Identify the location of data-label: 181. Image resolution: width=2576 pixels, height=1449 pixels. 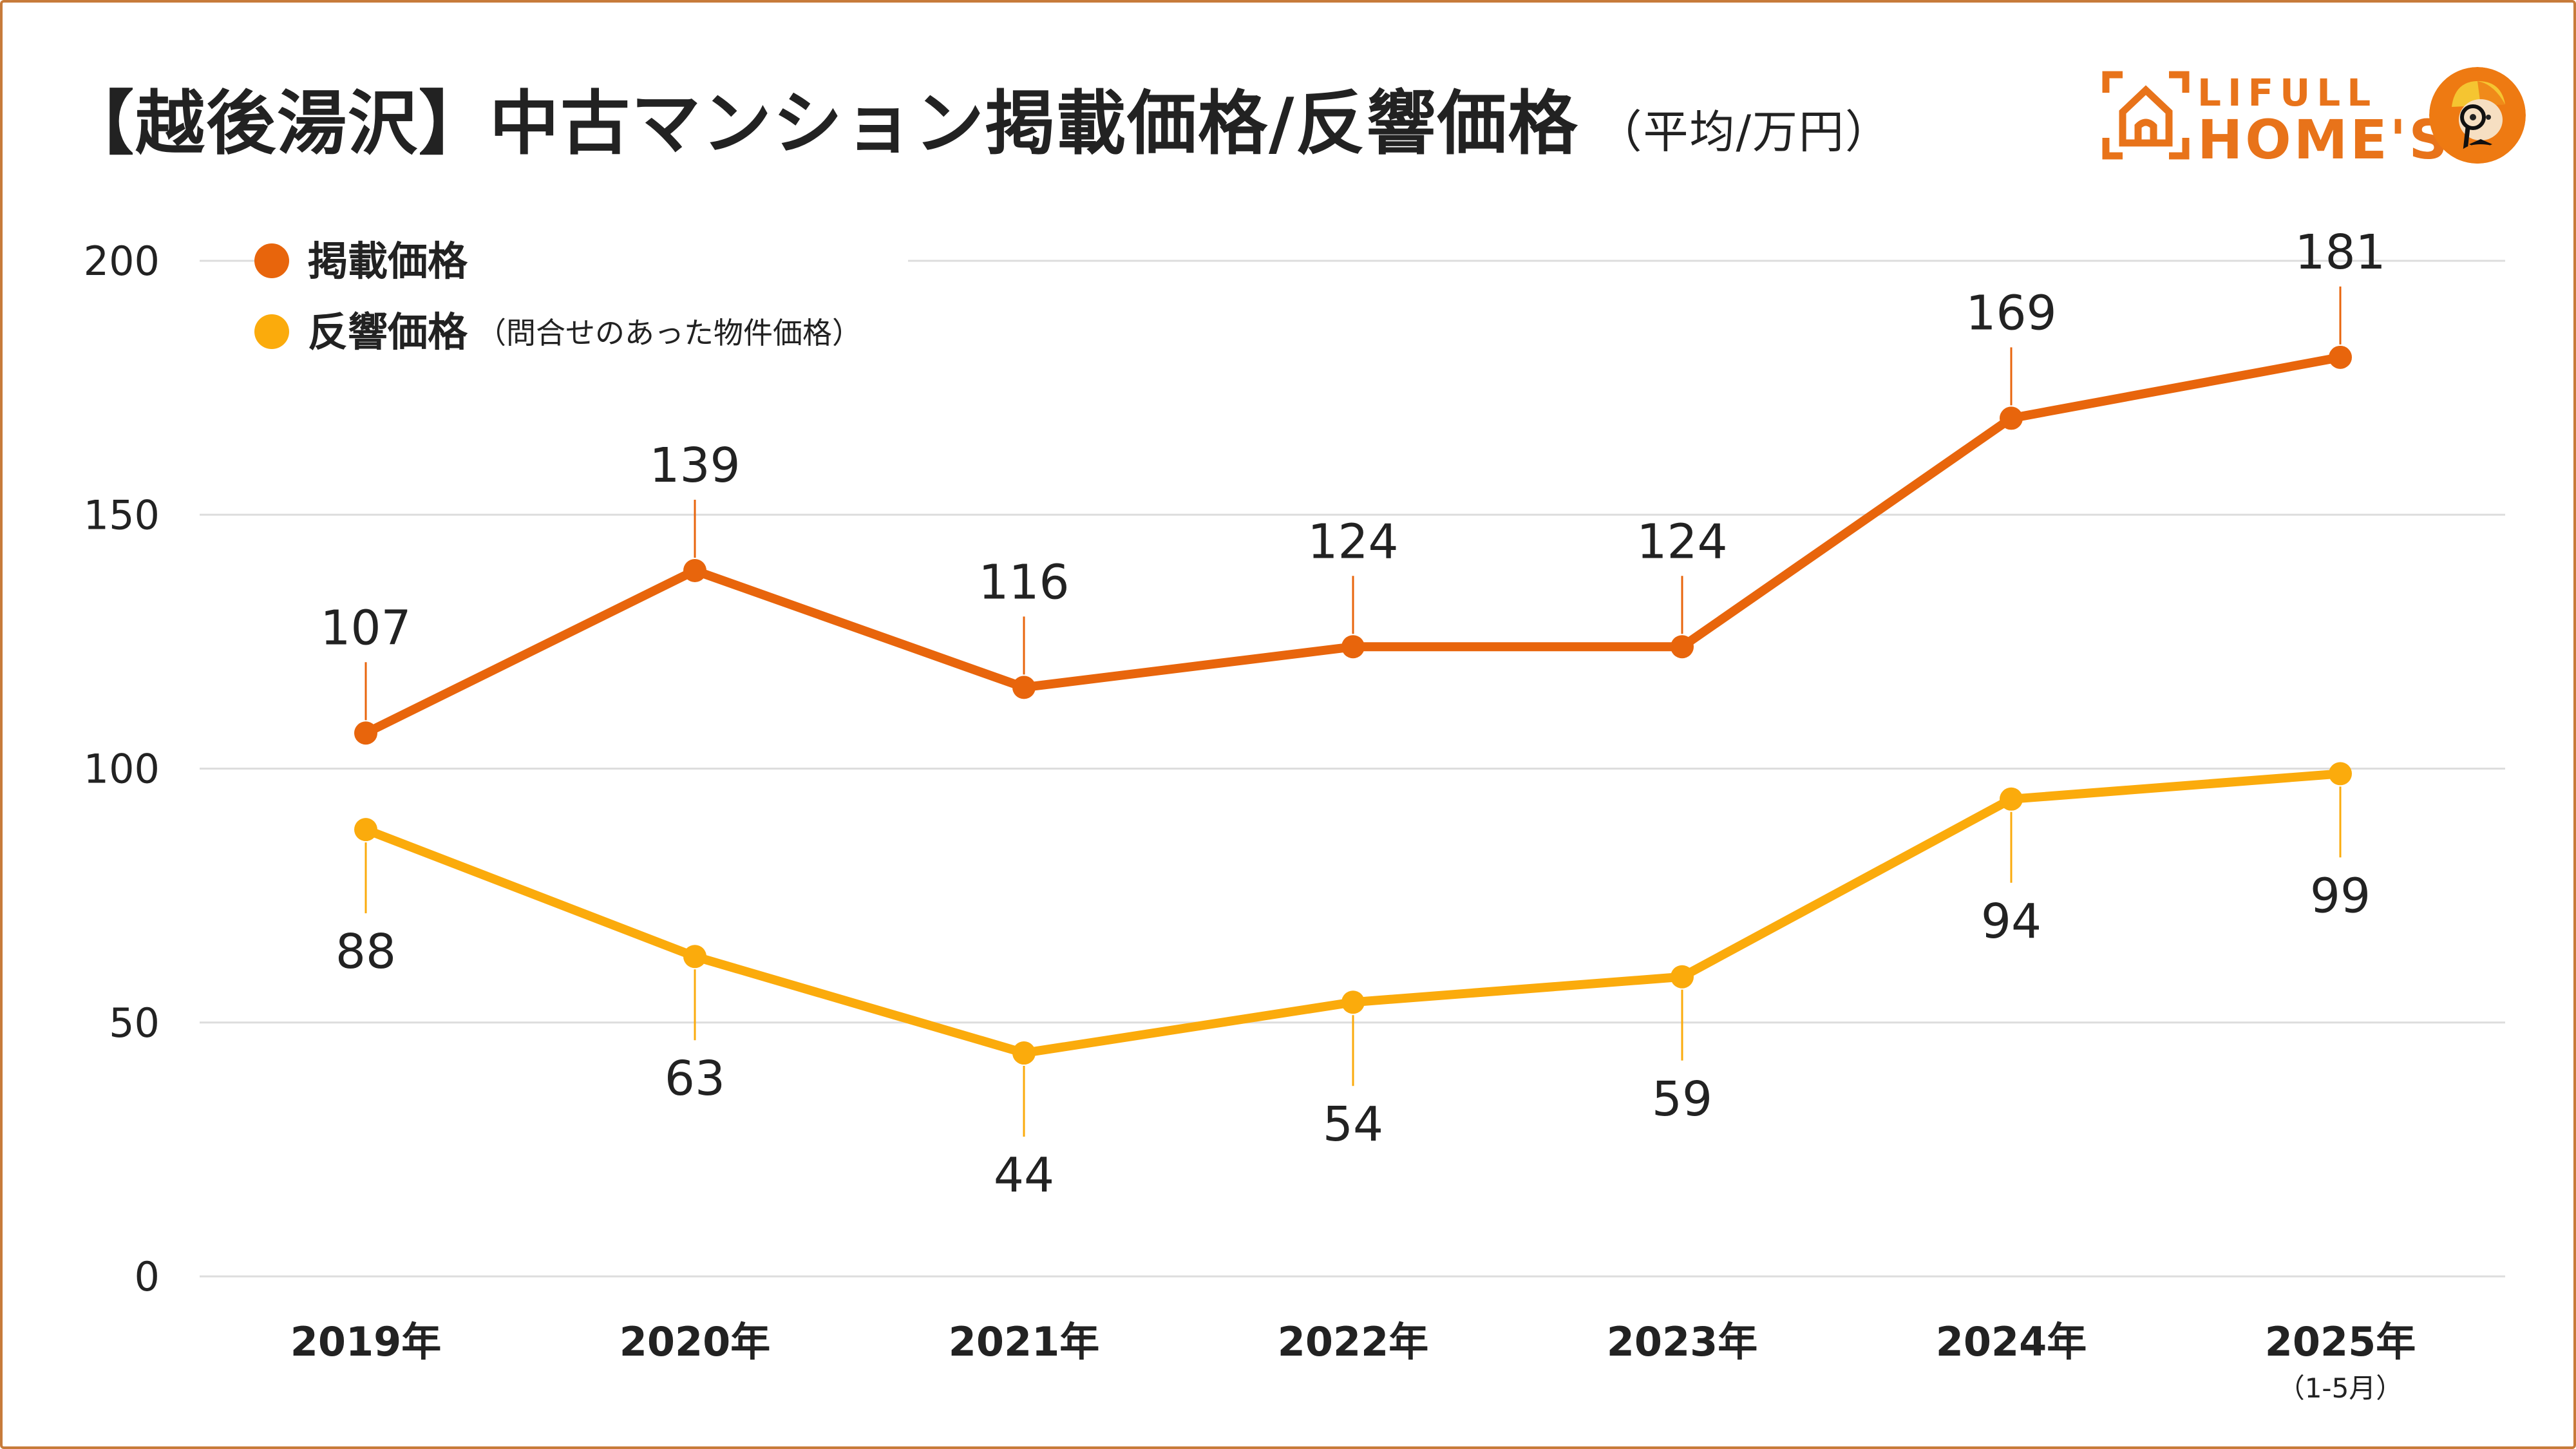
(2340, 253).